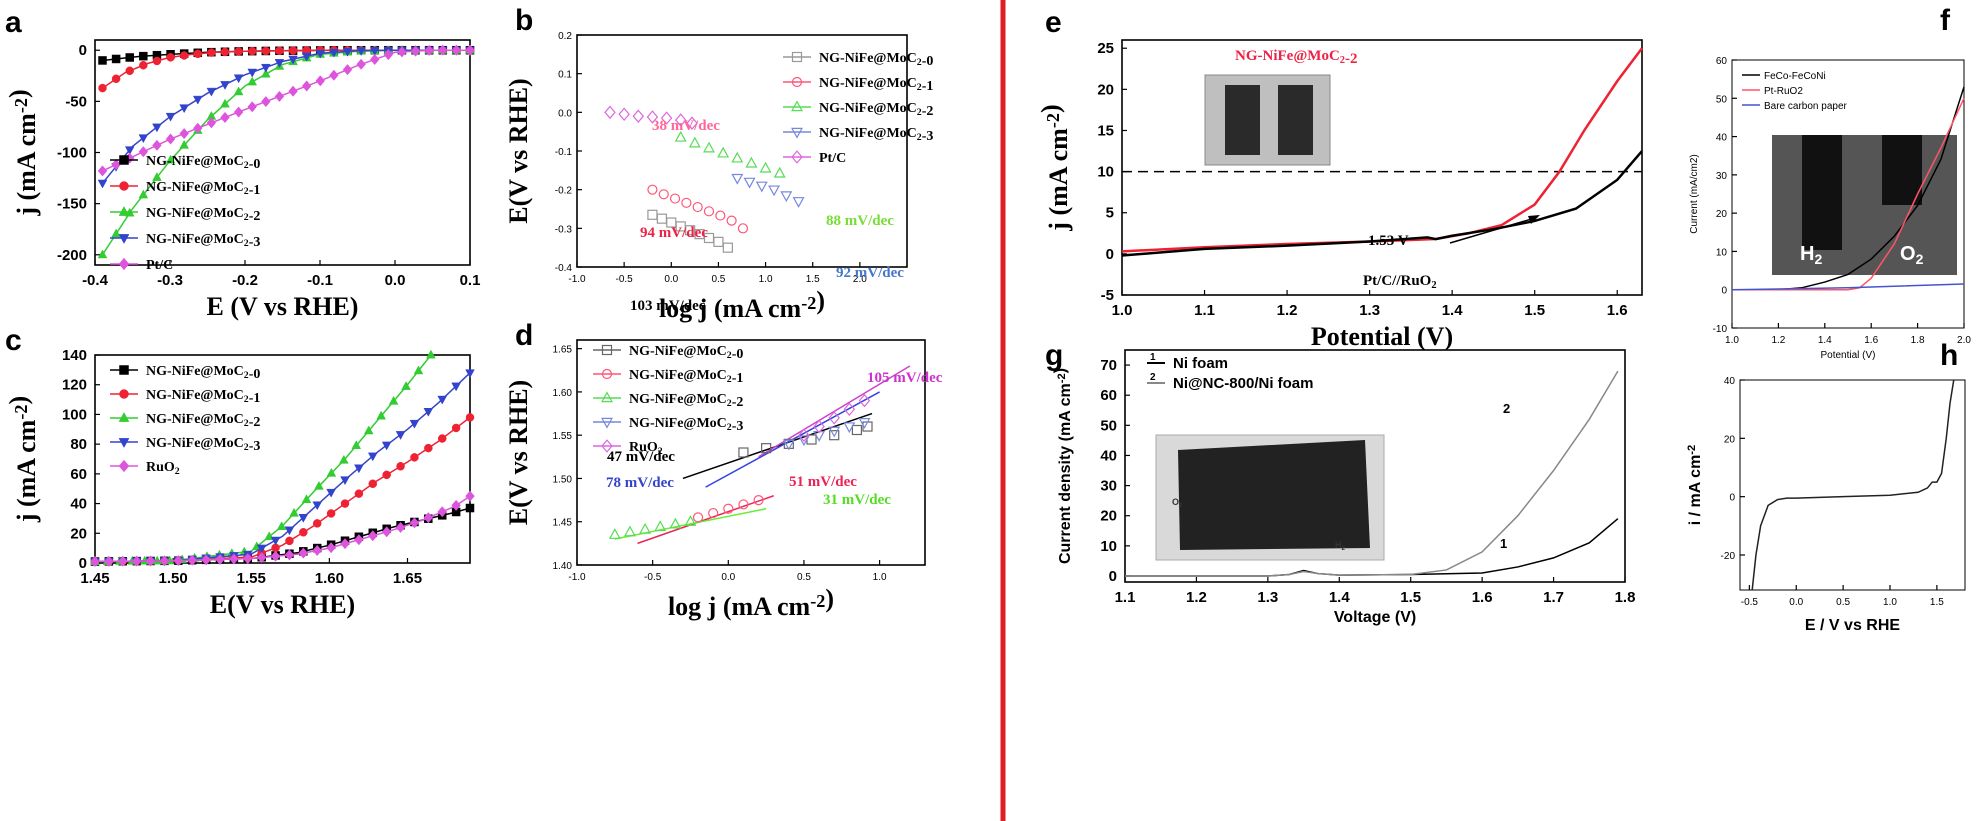  Describe the element at coordinates (78, 504) in the screenshot. I see `y-tick-label: 40` at that location.